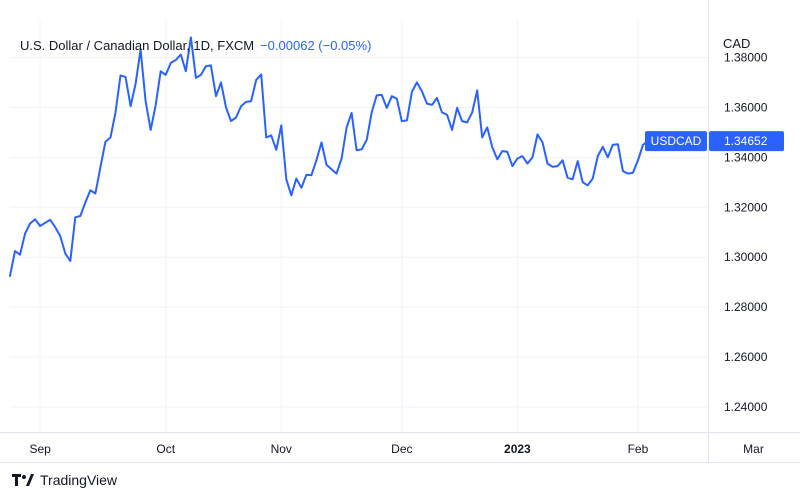 Image resolution: width=800 pixels, height=500 pixels. What do you see at coordinates (281, 449) in the screenshot?
I see `x-tick-label: Nov` at bounding box center [281, 449].